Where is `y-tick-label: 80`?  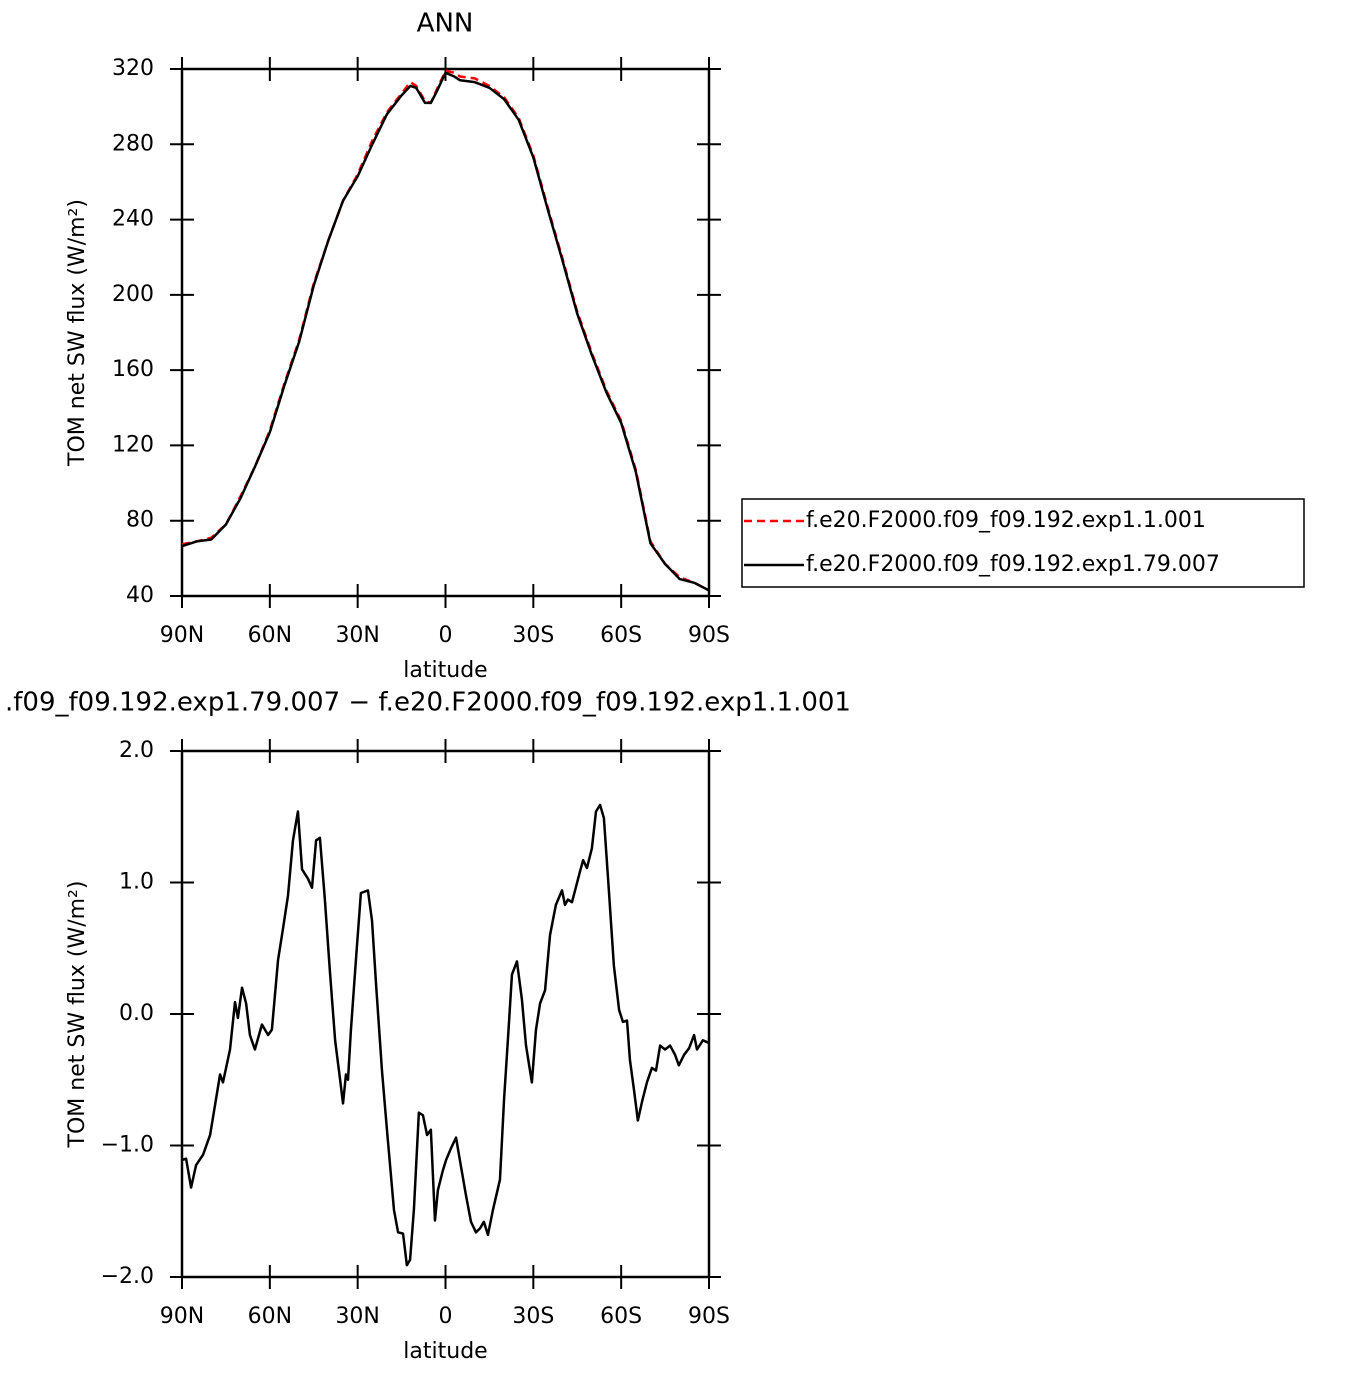 y-tick-label: 80 is located at coordinates (140, 520).